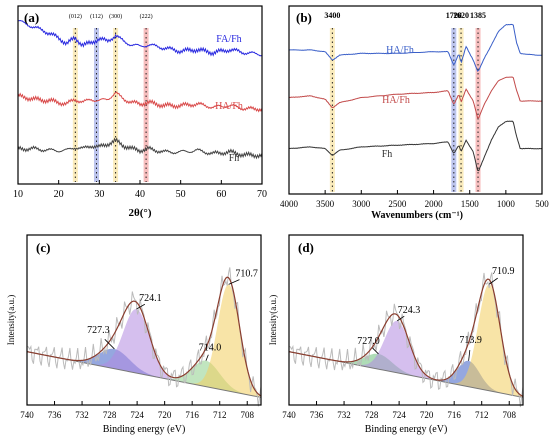 The width and height of the screenshot is (550, 440). Describe the element at coordinates (172, 314) in the screenshot. I see `panel-c-peak-labels: 727.3 724.1 714.0 710.7` at that location.